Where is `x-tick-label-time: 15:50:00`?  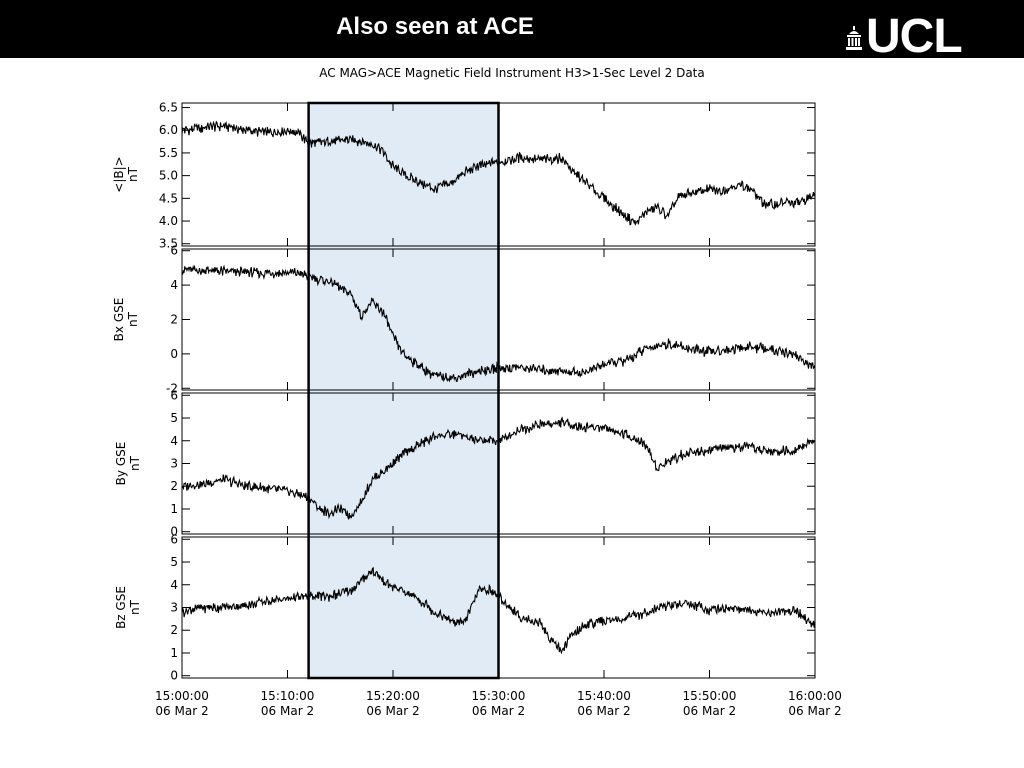 x-tick-label-time: 15:50:00 is located at coordinates (710, 696).